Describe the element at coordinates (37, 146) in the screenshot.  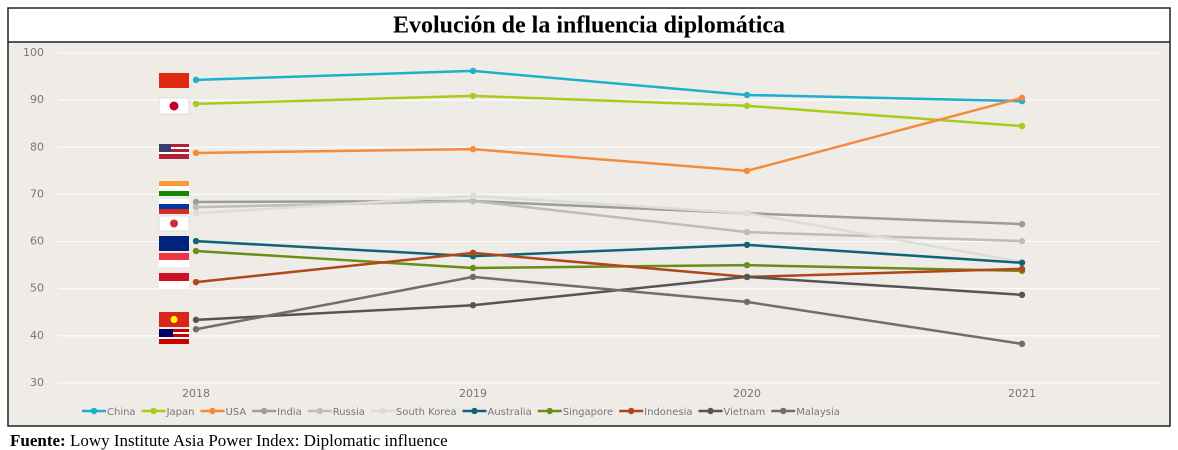
I see `y-tick-label: 80` at that location.